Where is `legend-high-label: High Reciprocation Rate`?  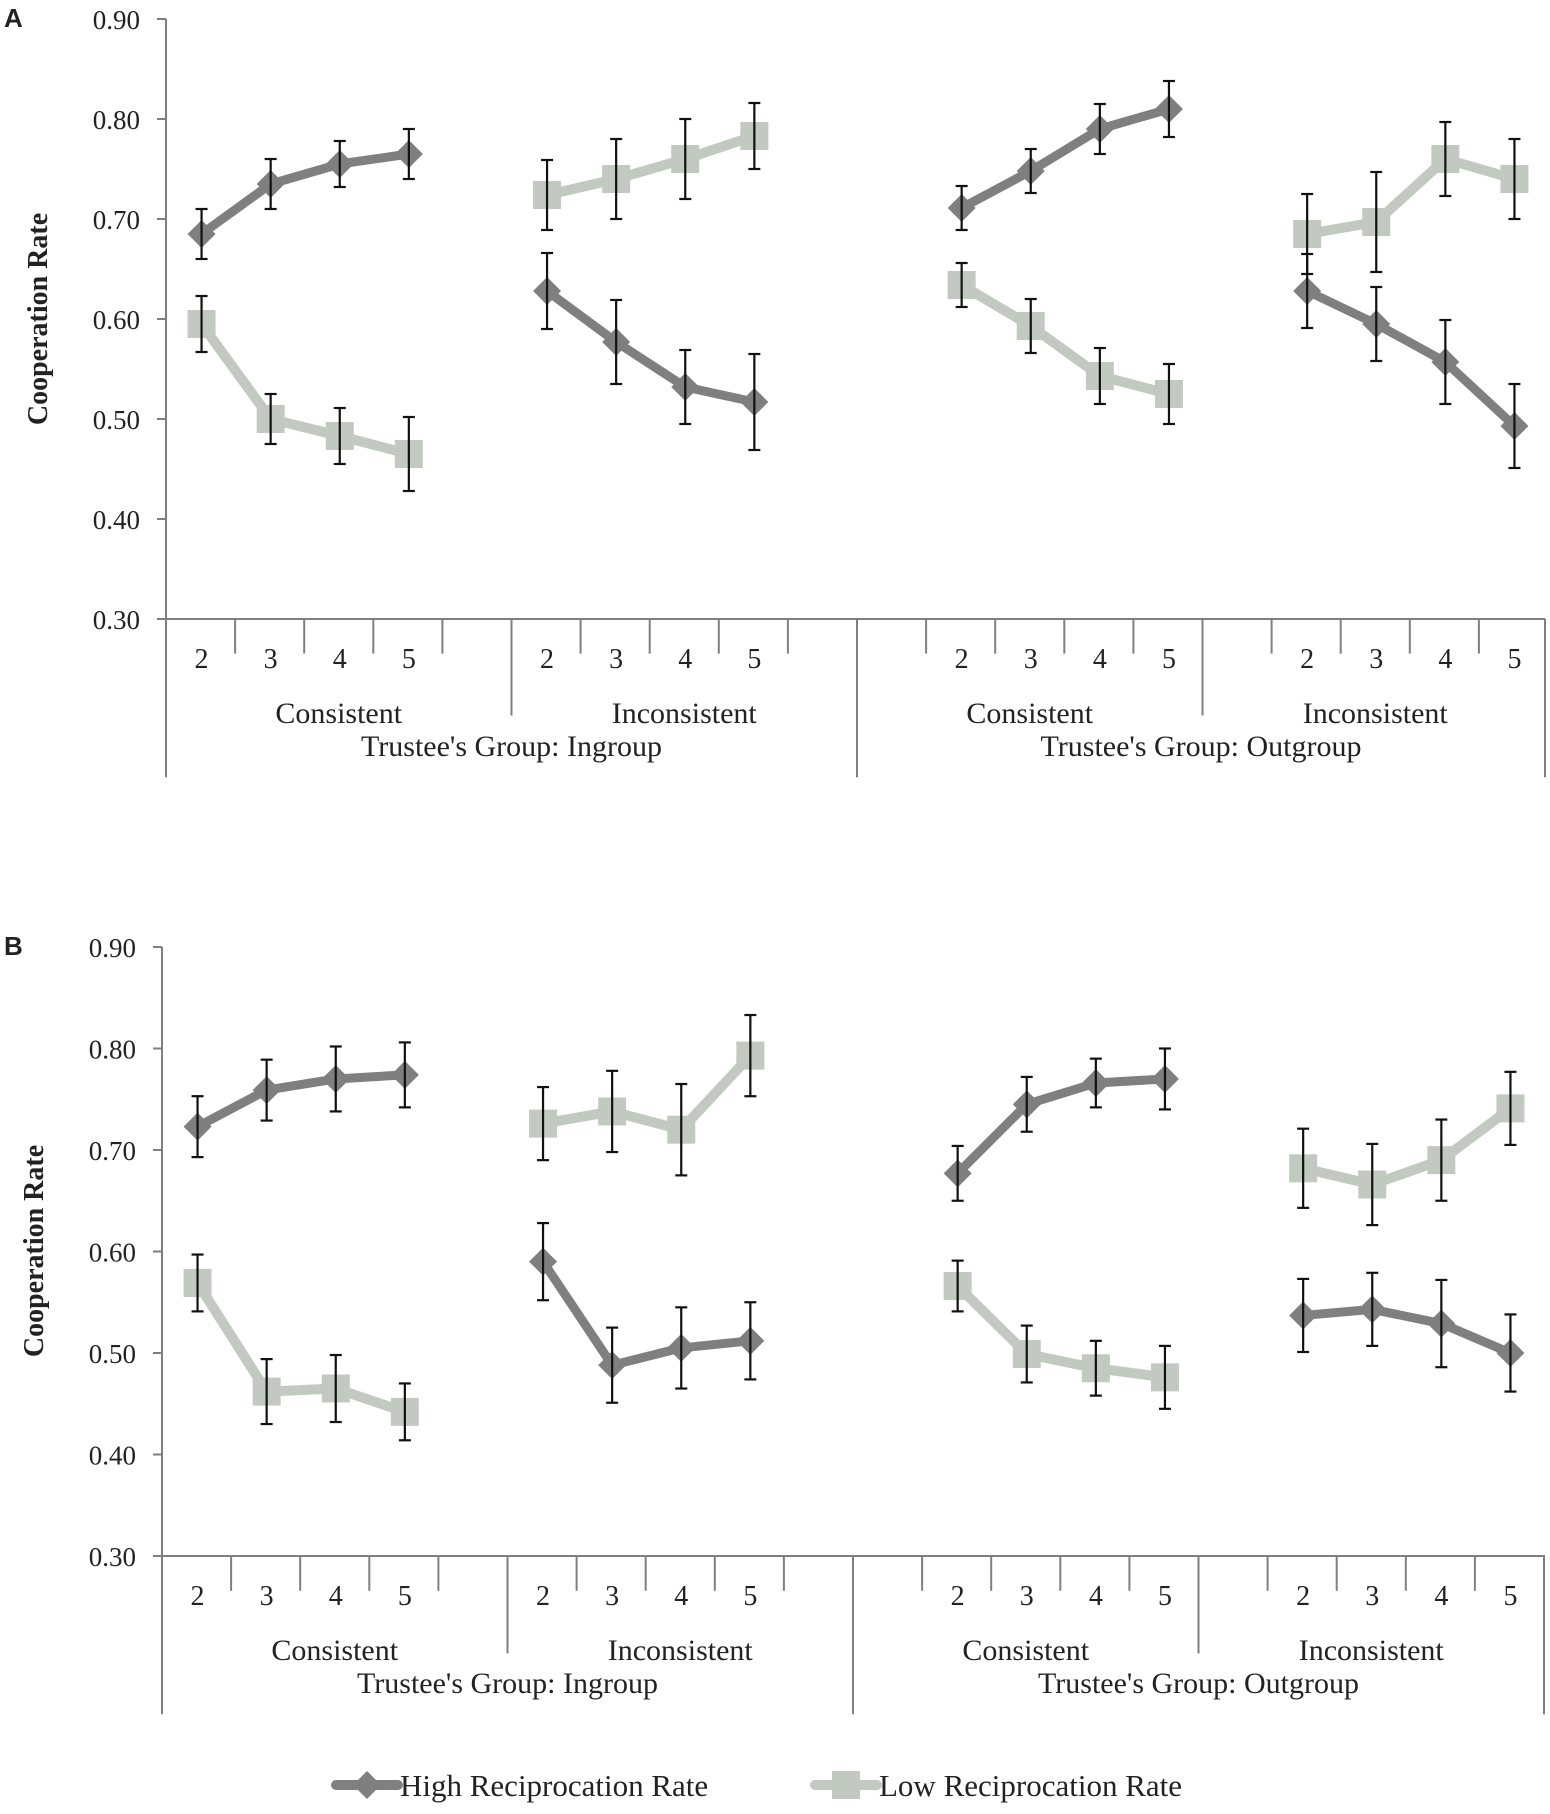 legend-high-label: High Reciprocation Rate is located at coordinates (554, 1785).